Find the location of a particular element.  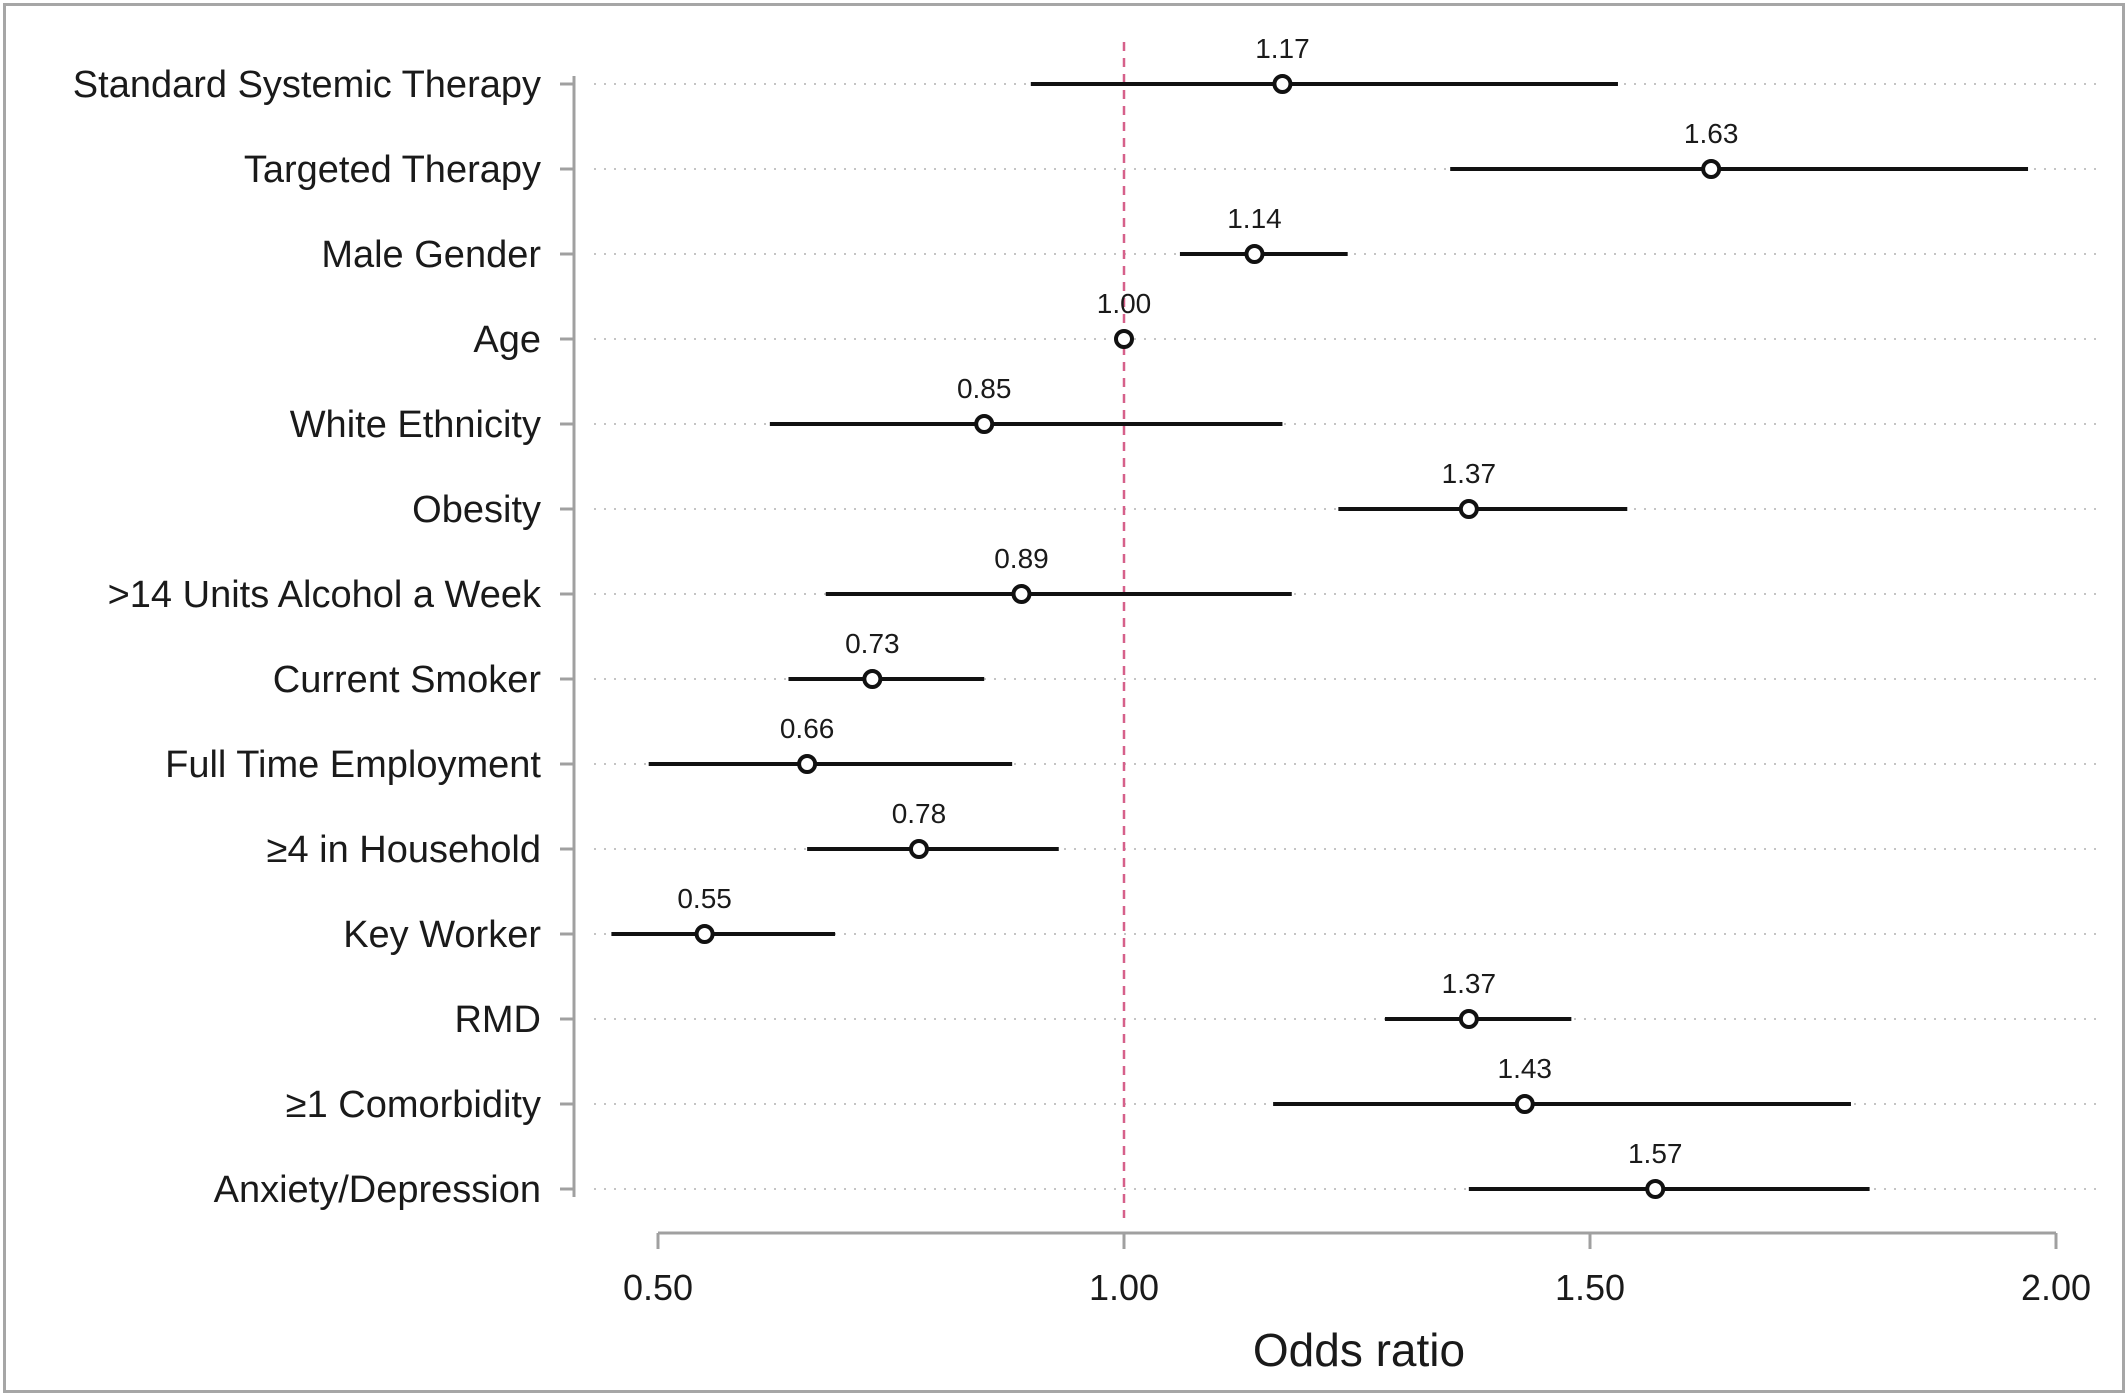

category-label: Anxiety/Depression is located at coordinates (377, 1190).